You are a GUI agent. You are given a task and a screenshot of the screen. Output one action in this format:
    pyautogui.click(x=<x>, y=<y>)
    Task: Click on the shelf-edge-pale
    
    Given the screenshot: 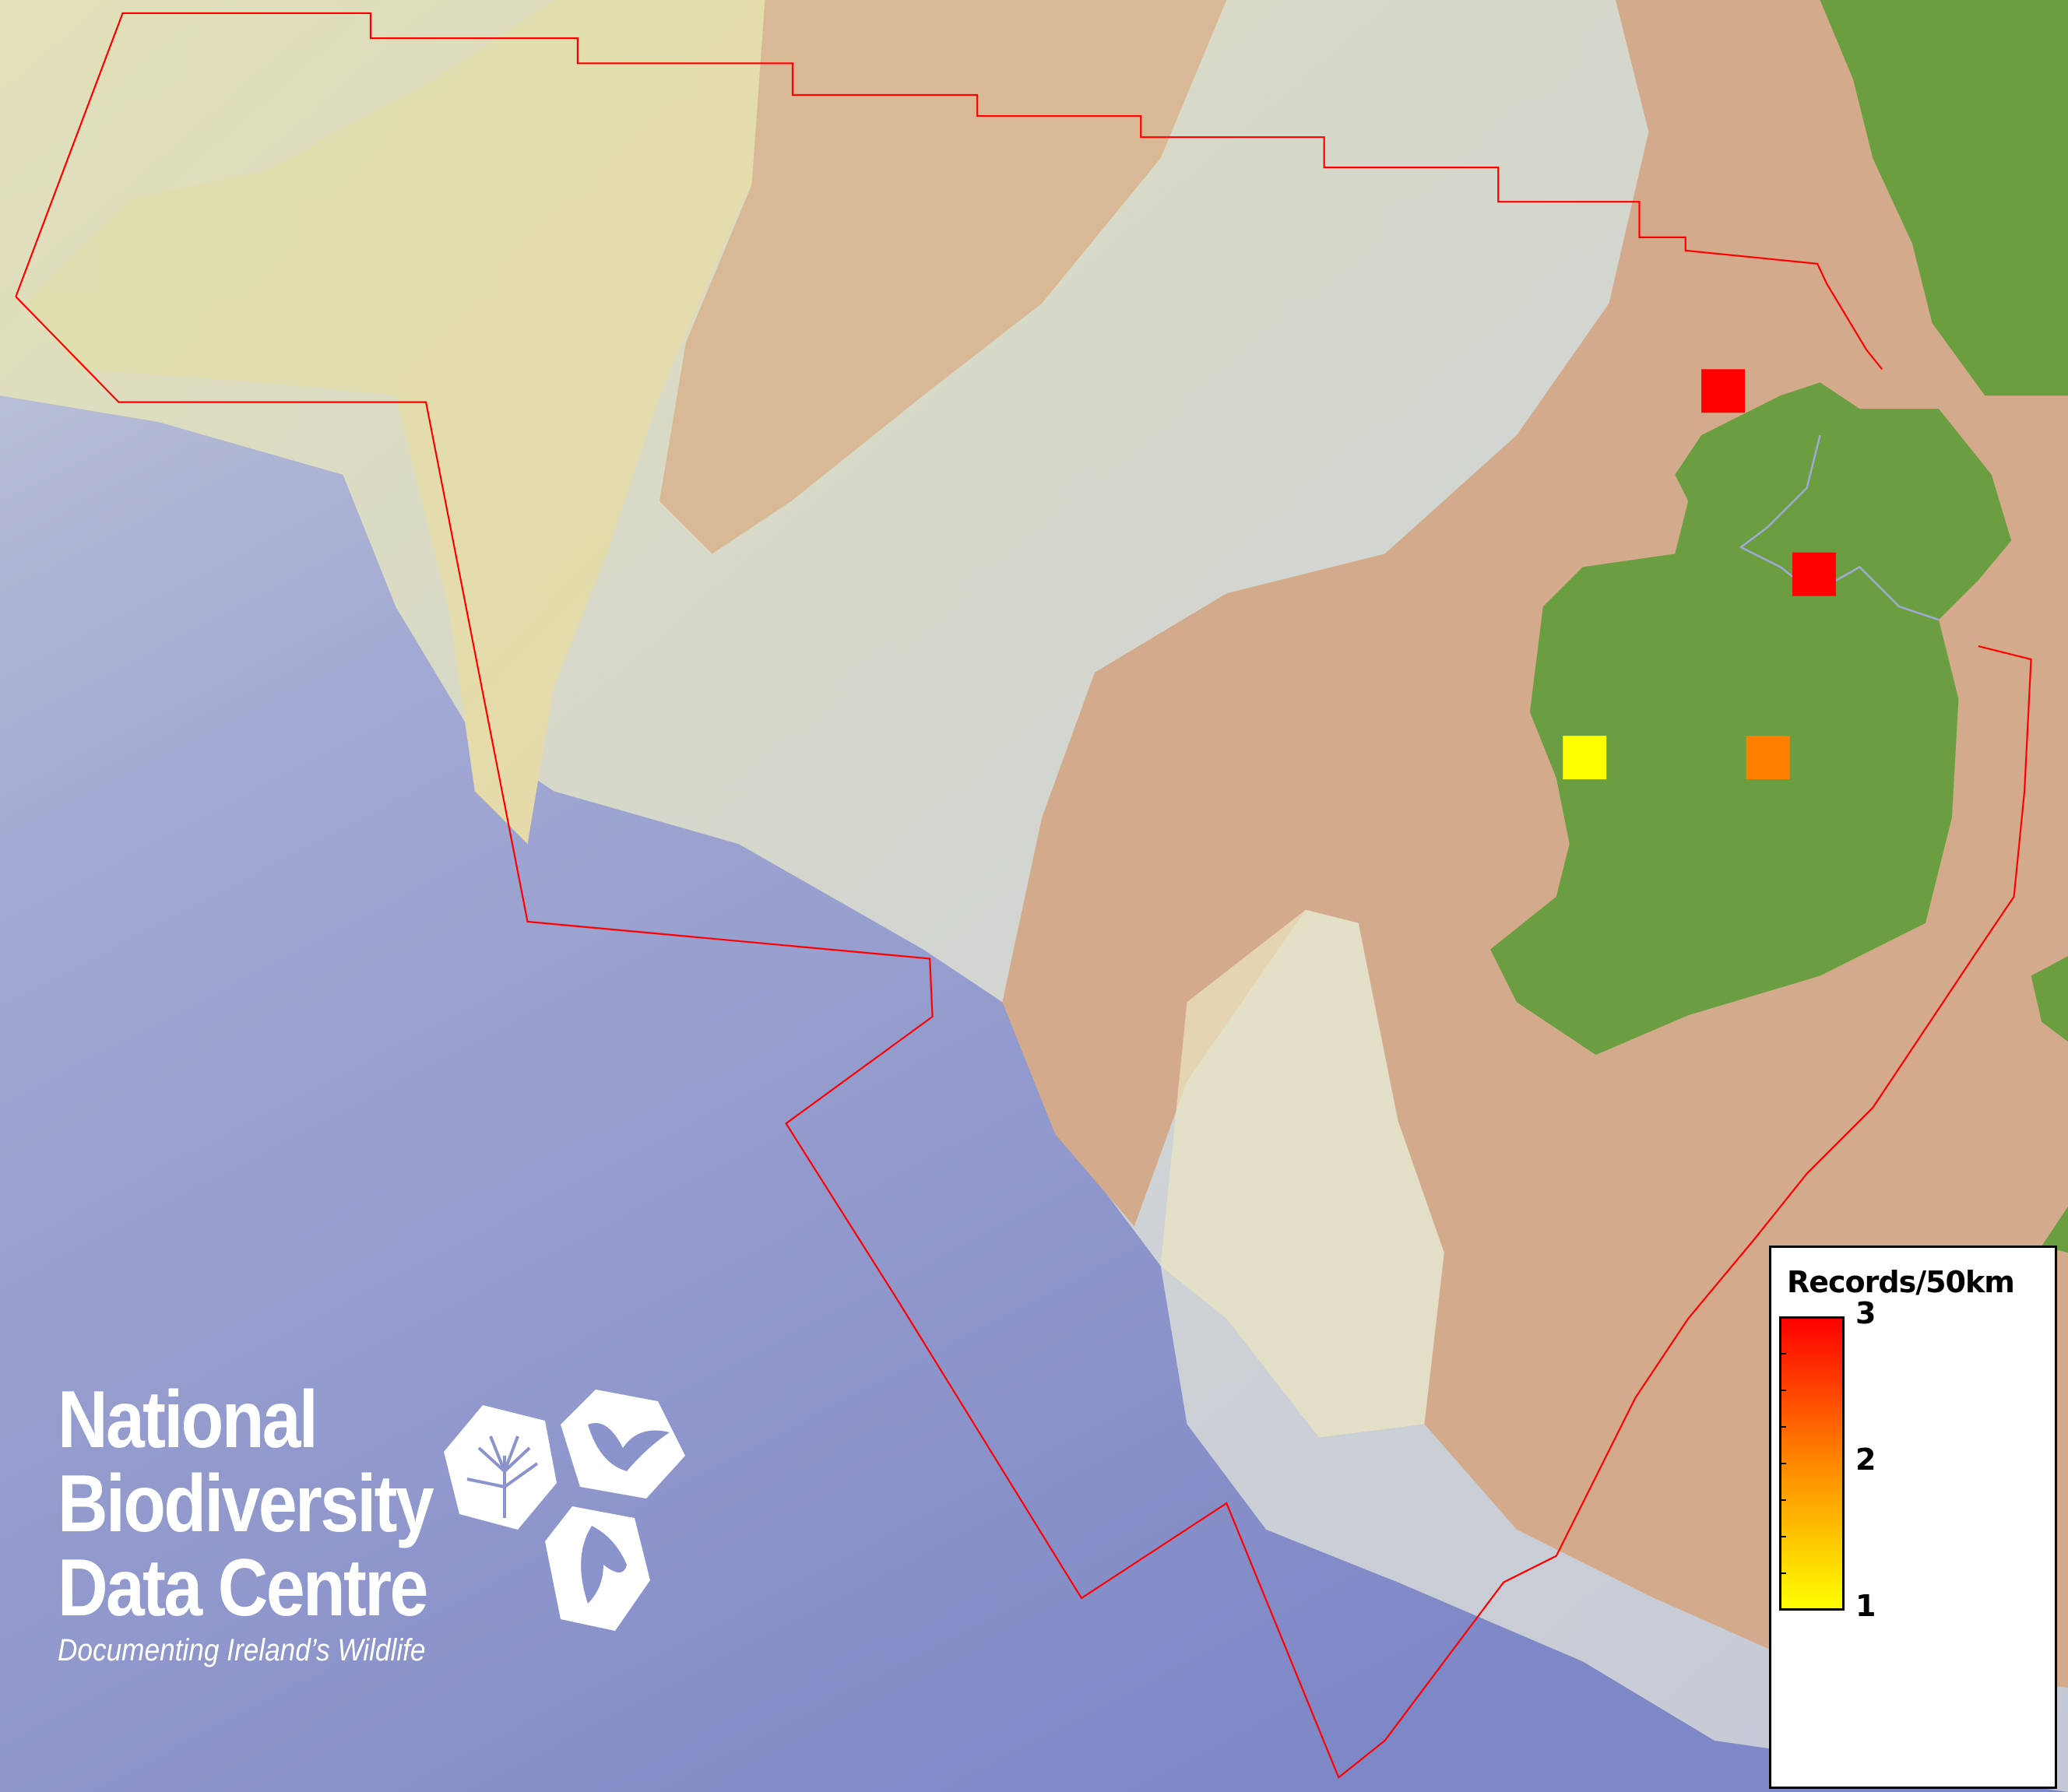 What is the action you would take?
    pyautogui.click(x=1302, y=1173)
    